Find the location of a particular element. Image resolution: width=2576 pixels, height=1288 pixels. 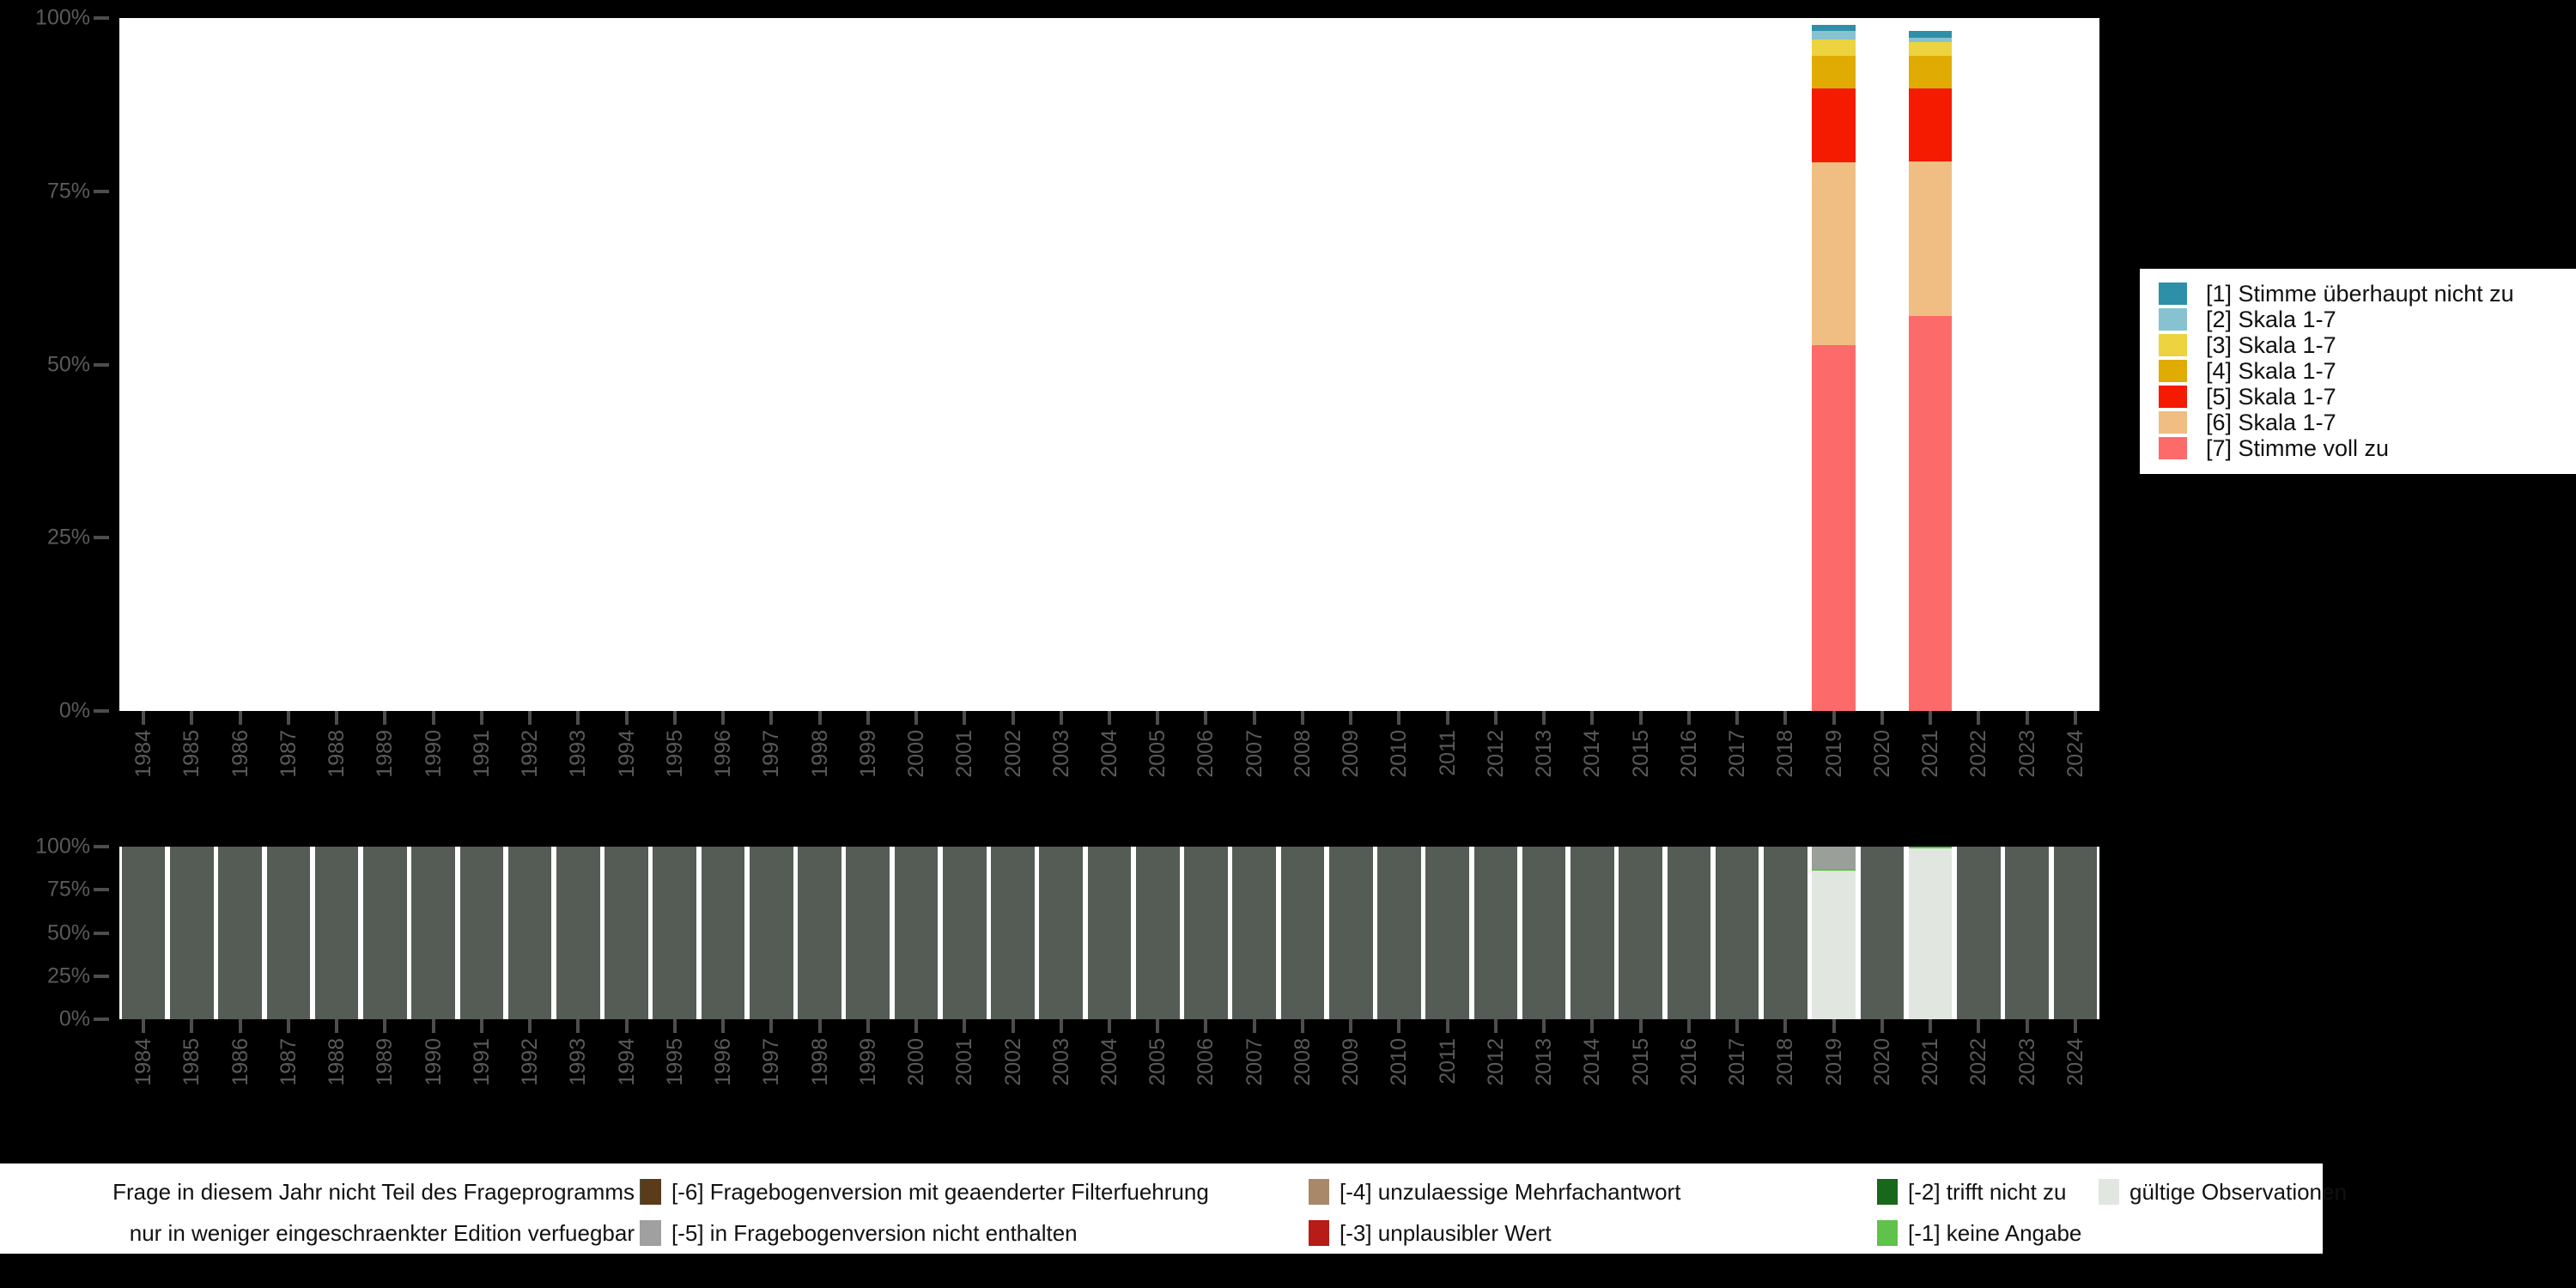

sub-x-axis-tick-label: 2013 is located at coordinates (1544, 1062).